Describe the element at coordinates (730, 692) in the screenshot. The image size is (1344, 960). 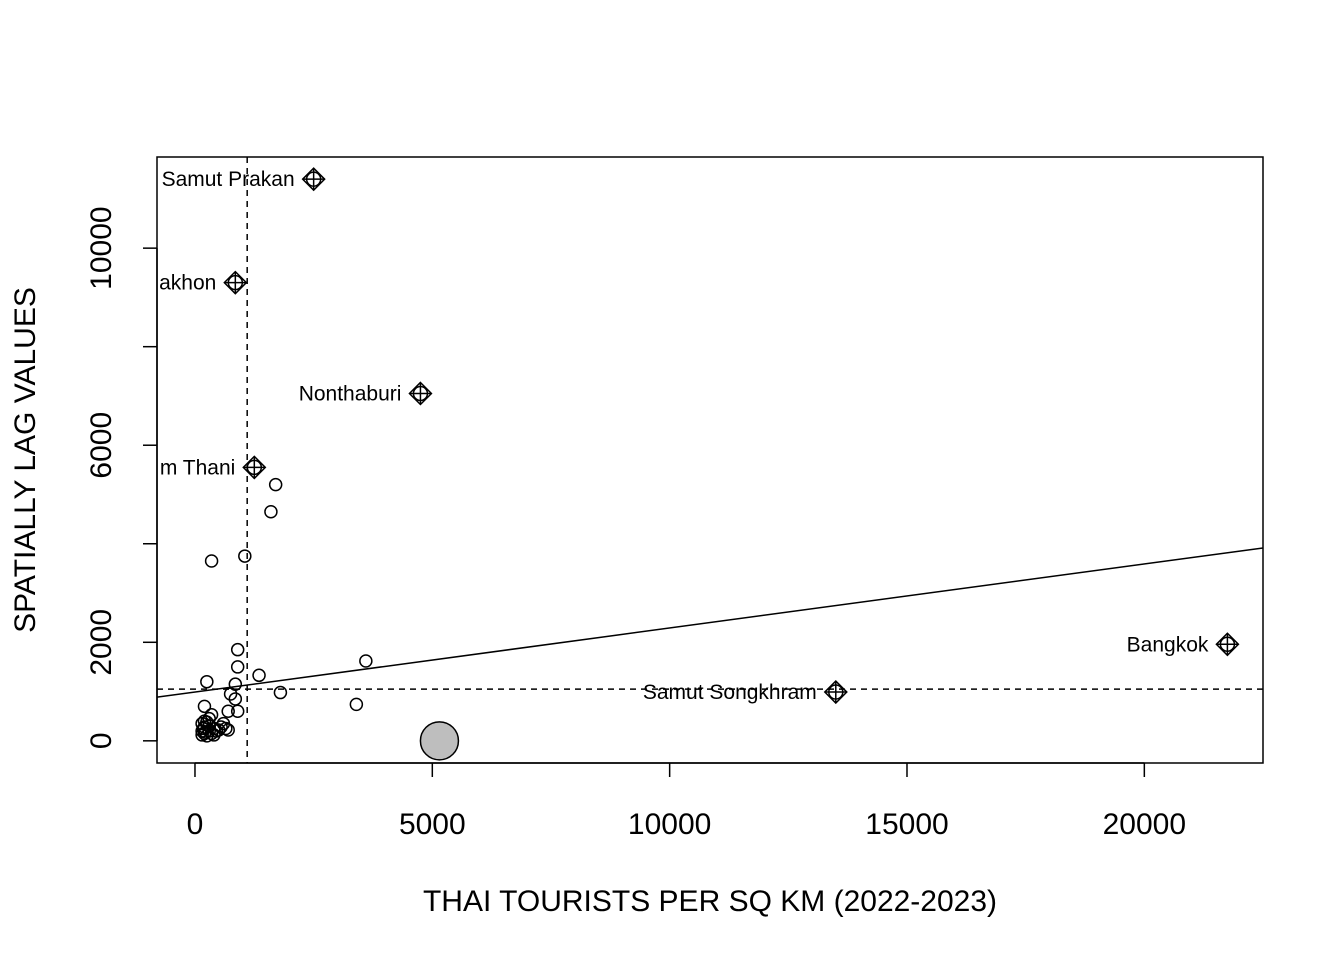
I see `point-label: Samut Songkhram` at that location.